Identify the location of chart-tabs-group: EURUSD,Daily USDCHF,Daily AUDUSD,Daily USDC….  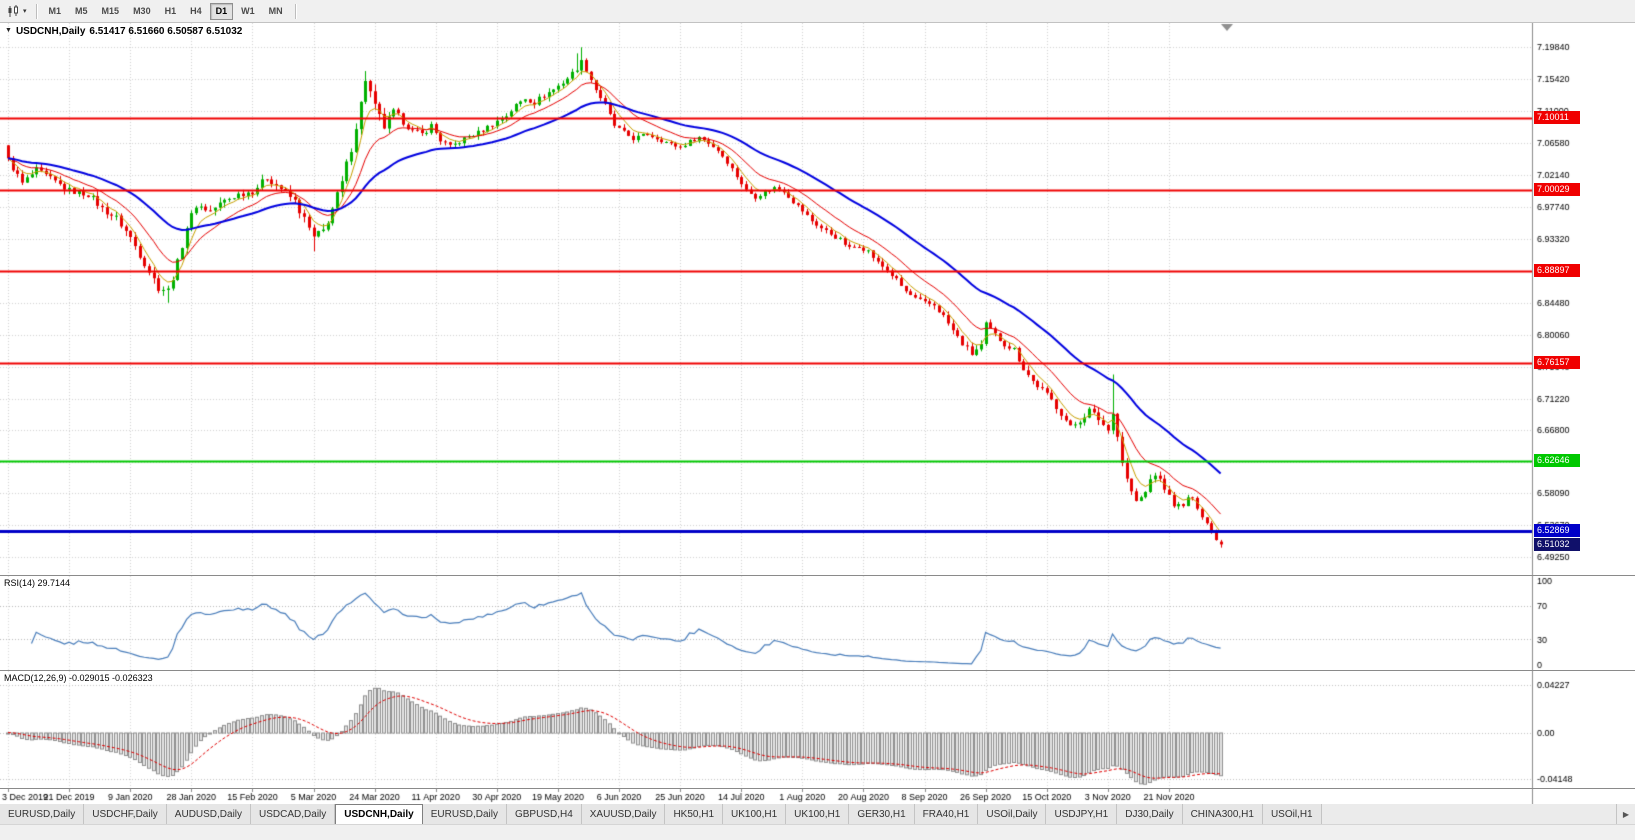
(661, 814).